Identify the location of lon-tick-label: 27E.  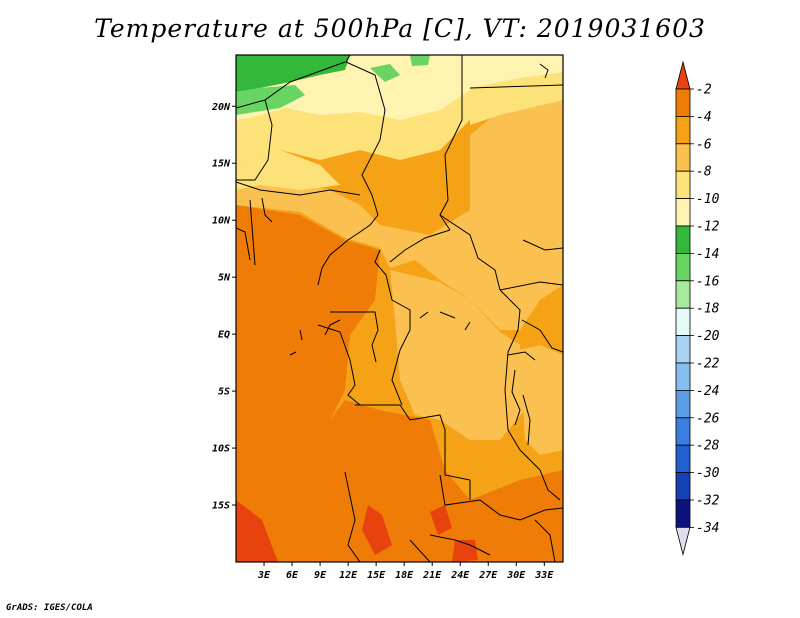
(488, 575).